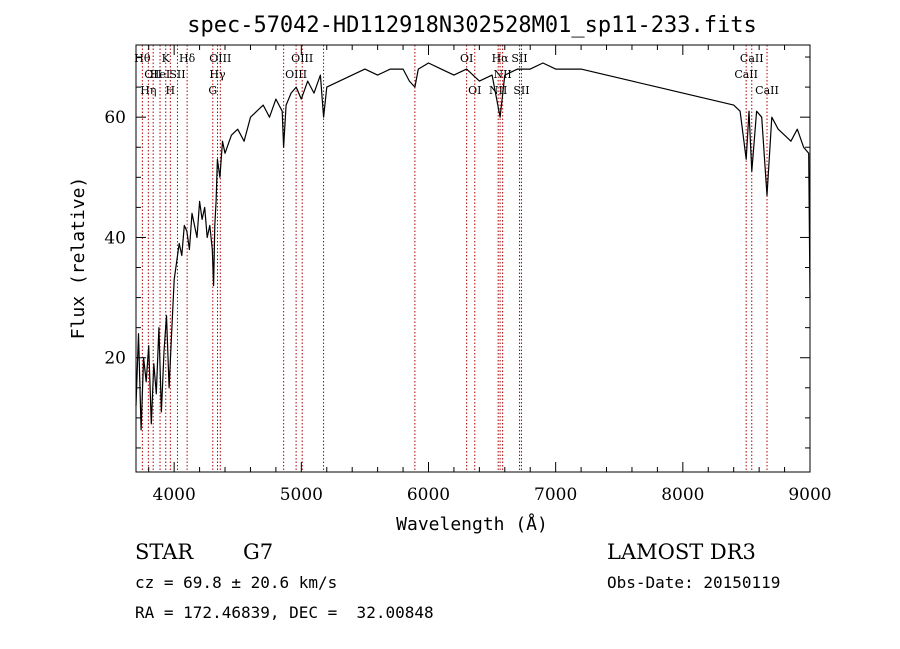 The image size is (900, 649). What do you see at coordinates (301, 495) in the screenshot?
I see `x-tick-label: 5000` at bounding box center [301, 495].